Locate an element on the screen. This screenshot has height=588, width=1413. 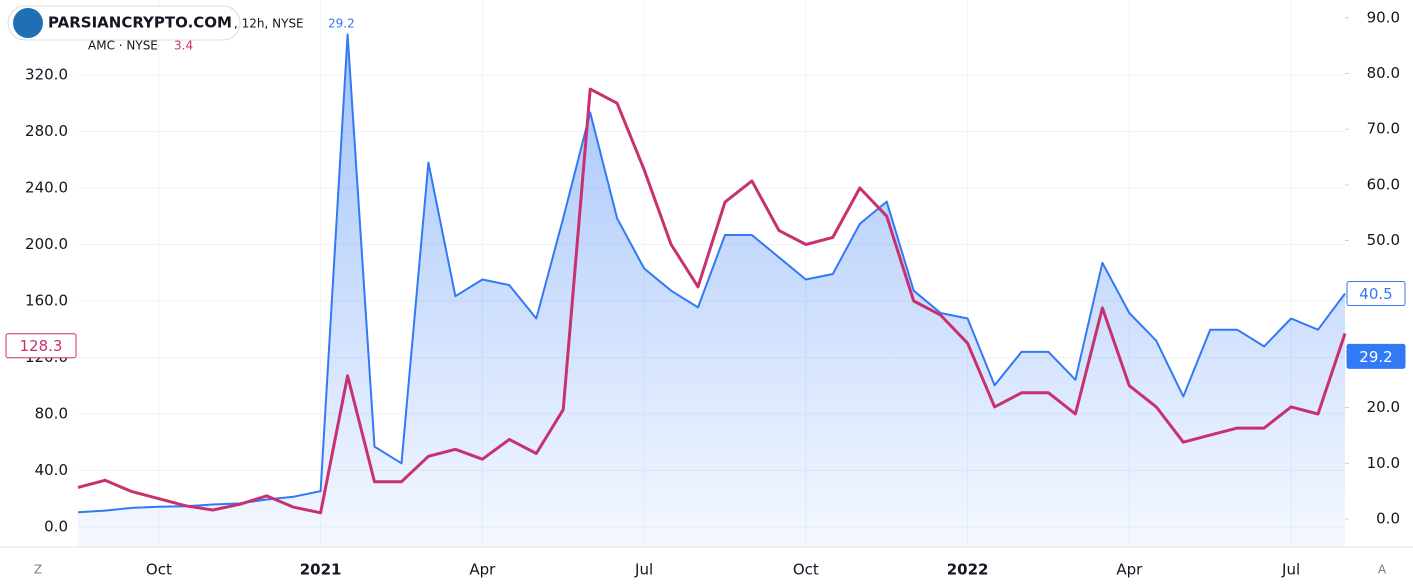
y-tick-label: 280.0 is located at coordinates (46, 131).